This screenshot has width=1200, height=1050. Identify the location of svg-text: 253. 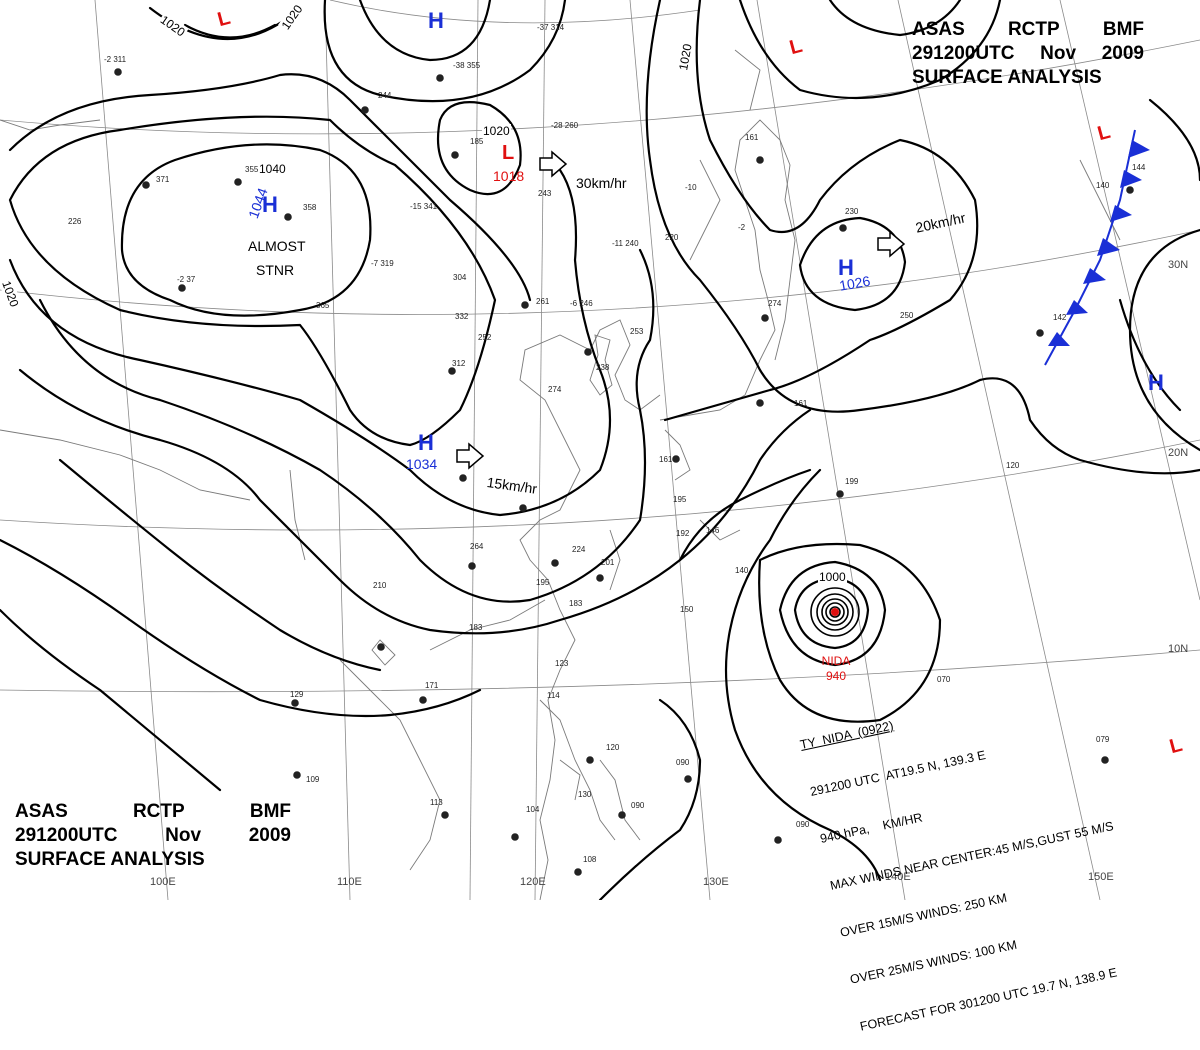
(637, 331).